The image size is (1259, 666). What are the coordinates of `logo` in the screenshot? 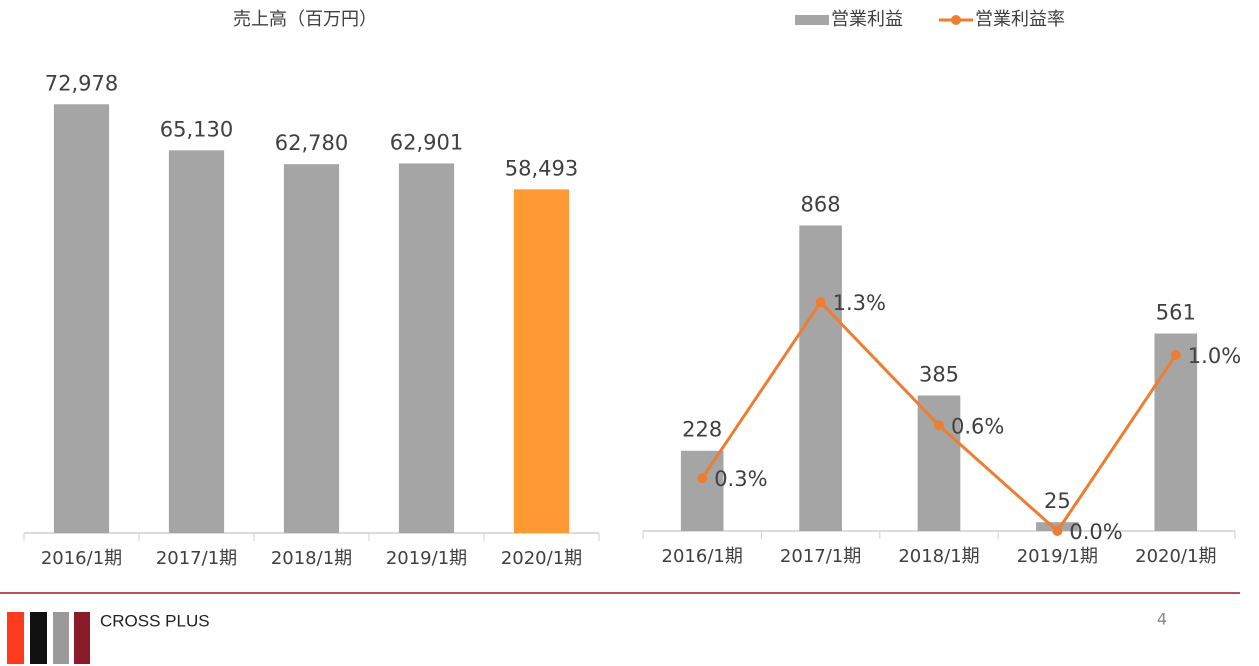 It's located at (48, 638).